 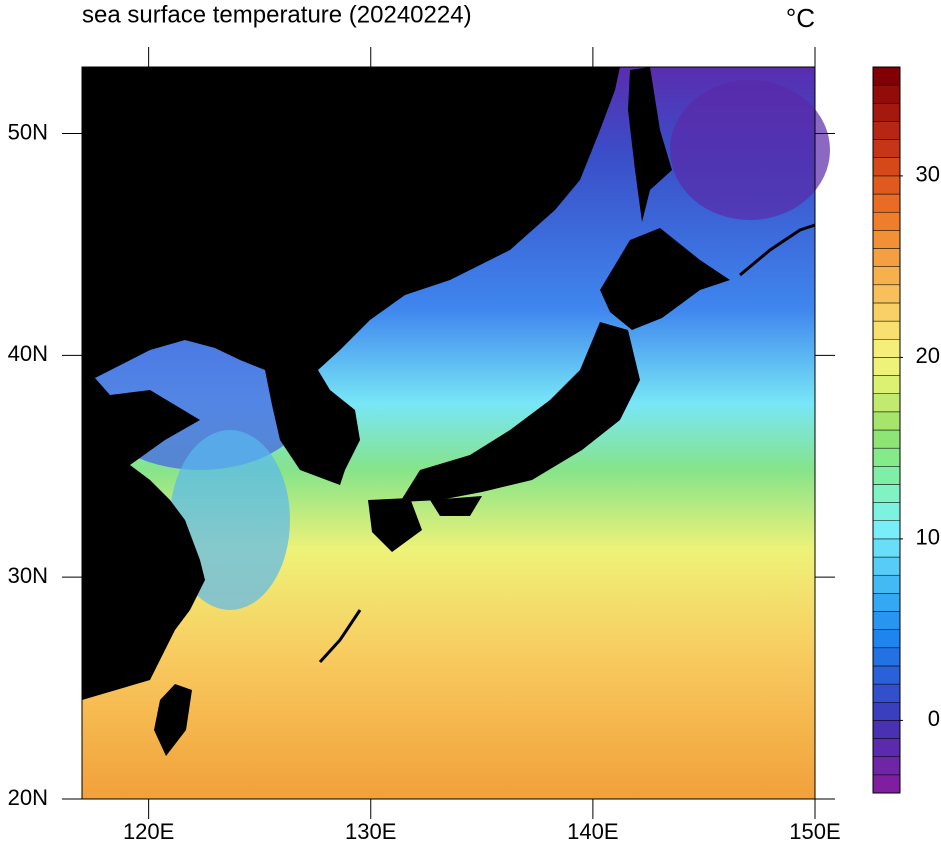 What do you see at coordinates (750, 150) in the screenshot?
I see `ocean-region` at bounding box center [750, 150].